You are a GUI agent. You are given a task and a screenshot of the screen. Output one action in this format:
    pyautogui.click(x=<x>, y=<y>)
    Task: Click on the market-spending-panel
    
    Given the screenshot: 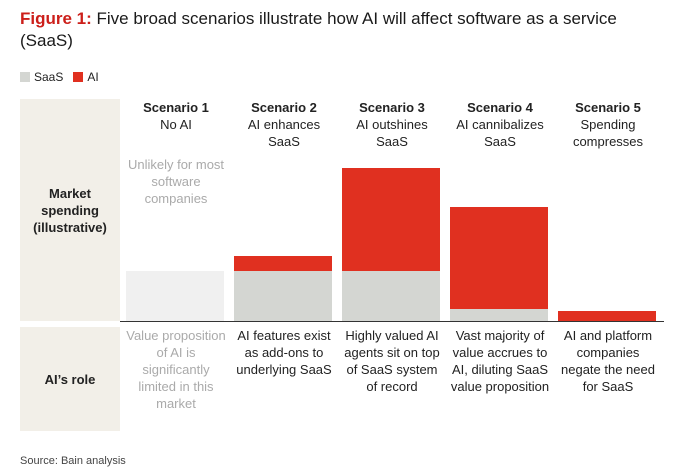 What is the action you would take?
    pyautogui.click(x=70, y=210)
    